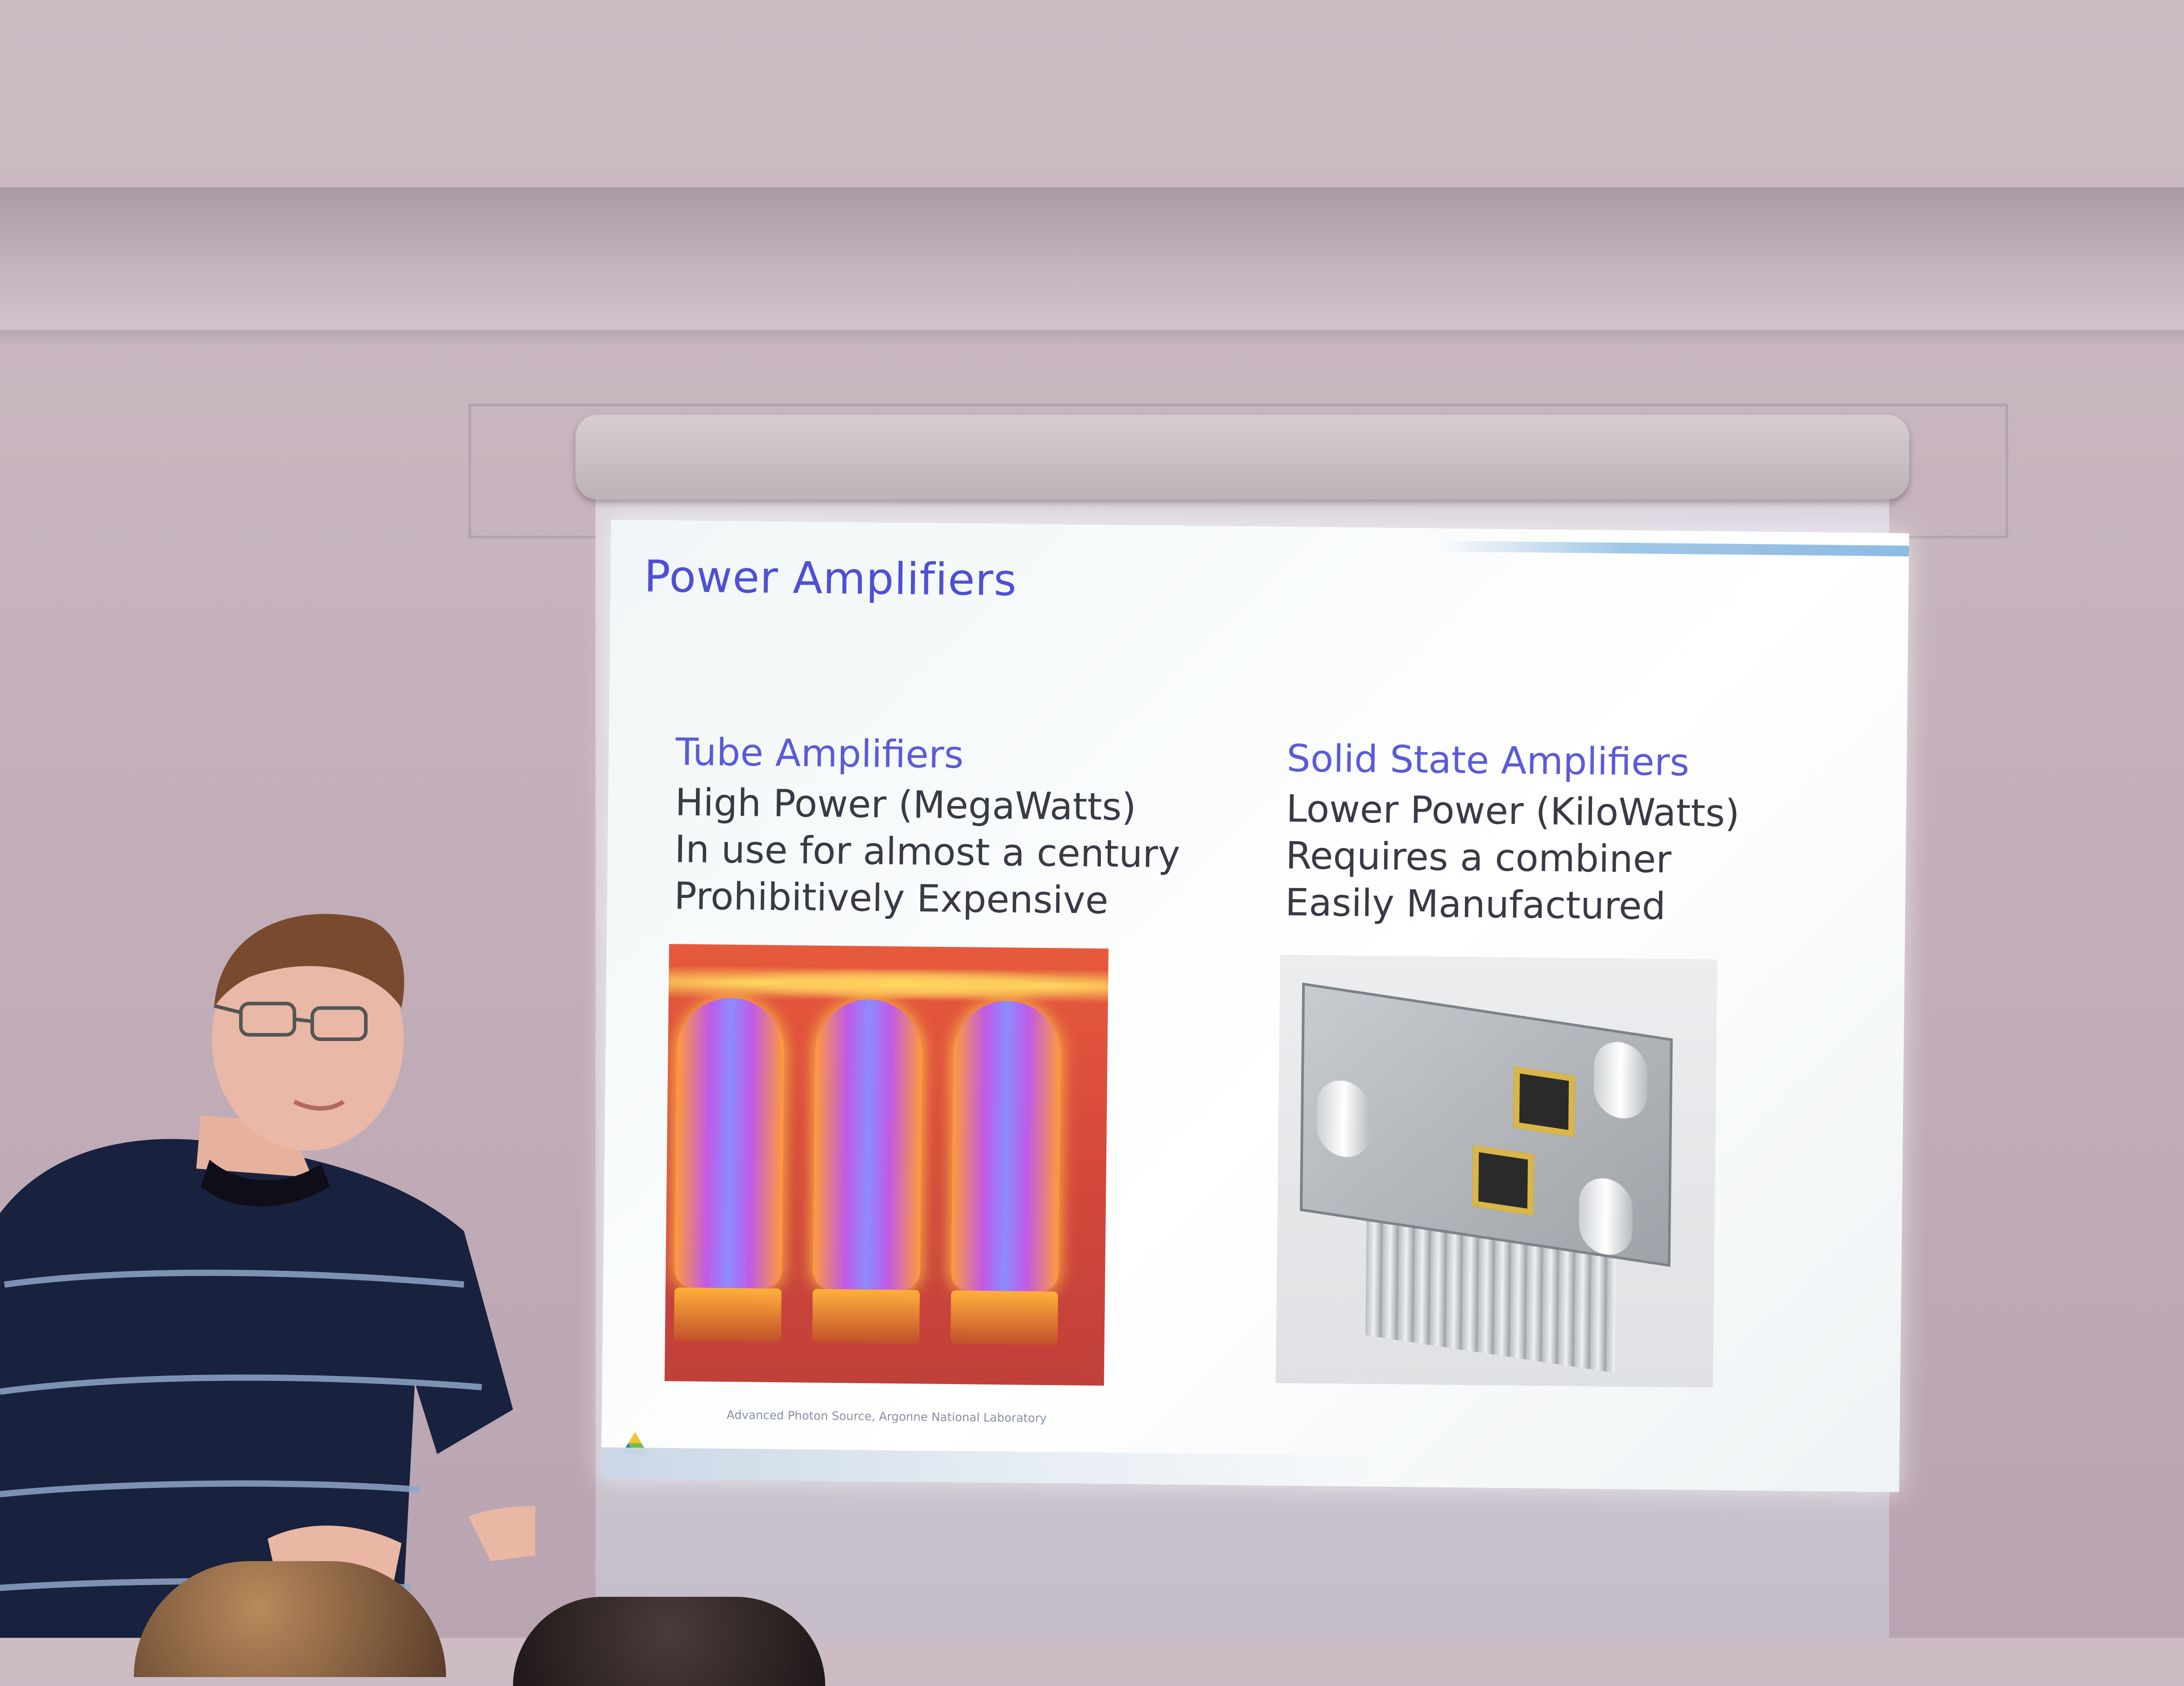 The width and height of the screenshot is (2184, 1686). I want to click on bullet-line: High Power (MegaWatts), so click(905, 805).